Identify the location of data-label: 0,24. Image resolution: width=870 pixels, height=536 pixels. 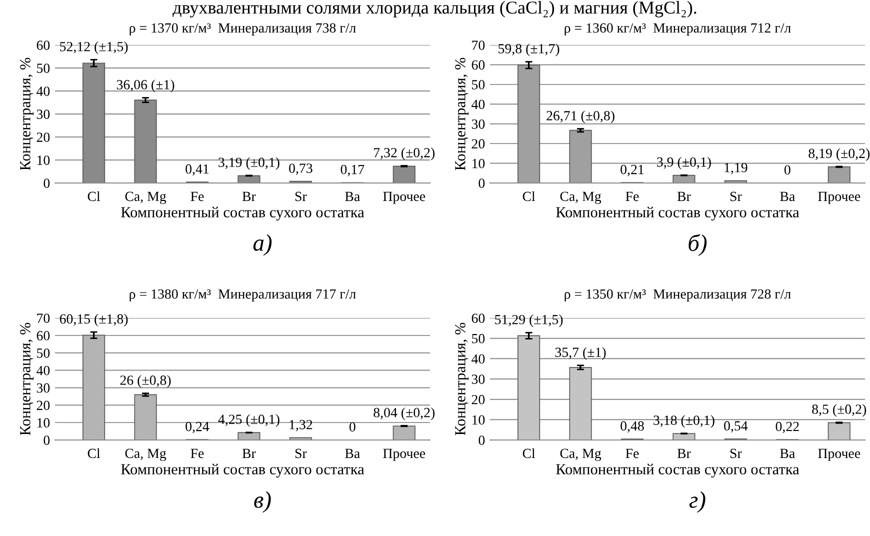
(198, 428).